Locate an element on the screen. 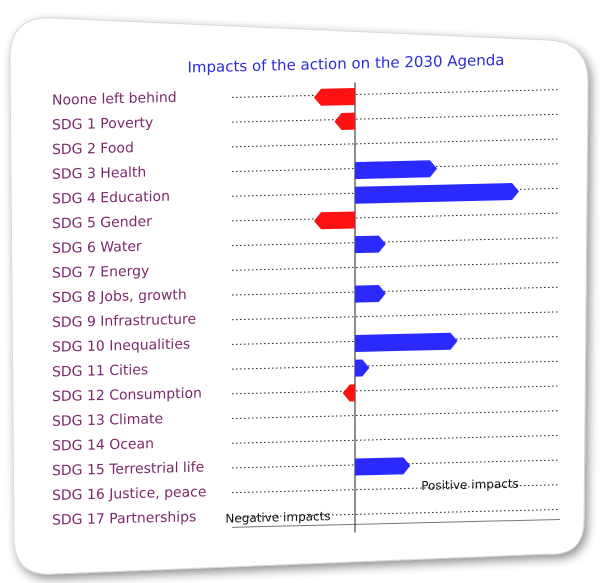 The width and height of the screenshot is (605, 583). category-label: SDG 7 Energy is located at coordinates (100, 272).